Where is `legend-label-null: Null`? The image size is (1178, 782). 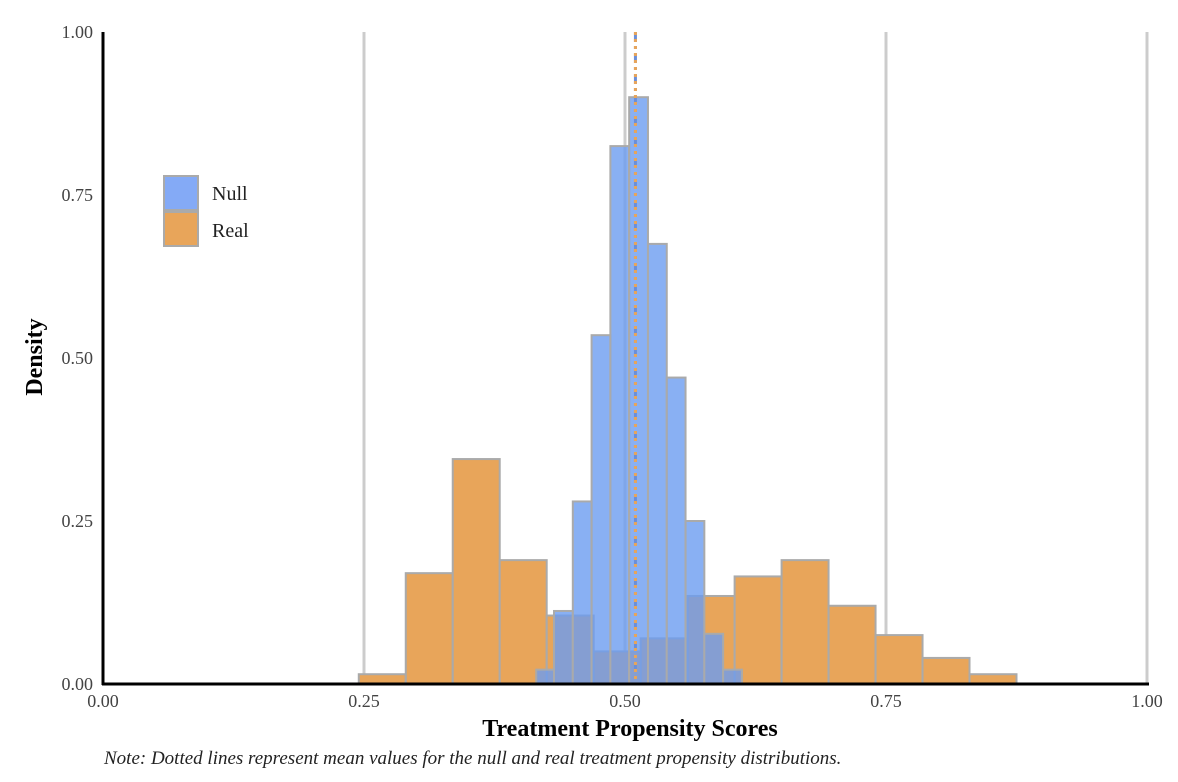
legend-label-null: Null is located at coordinates (230, 194).